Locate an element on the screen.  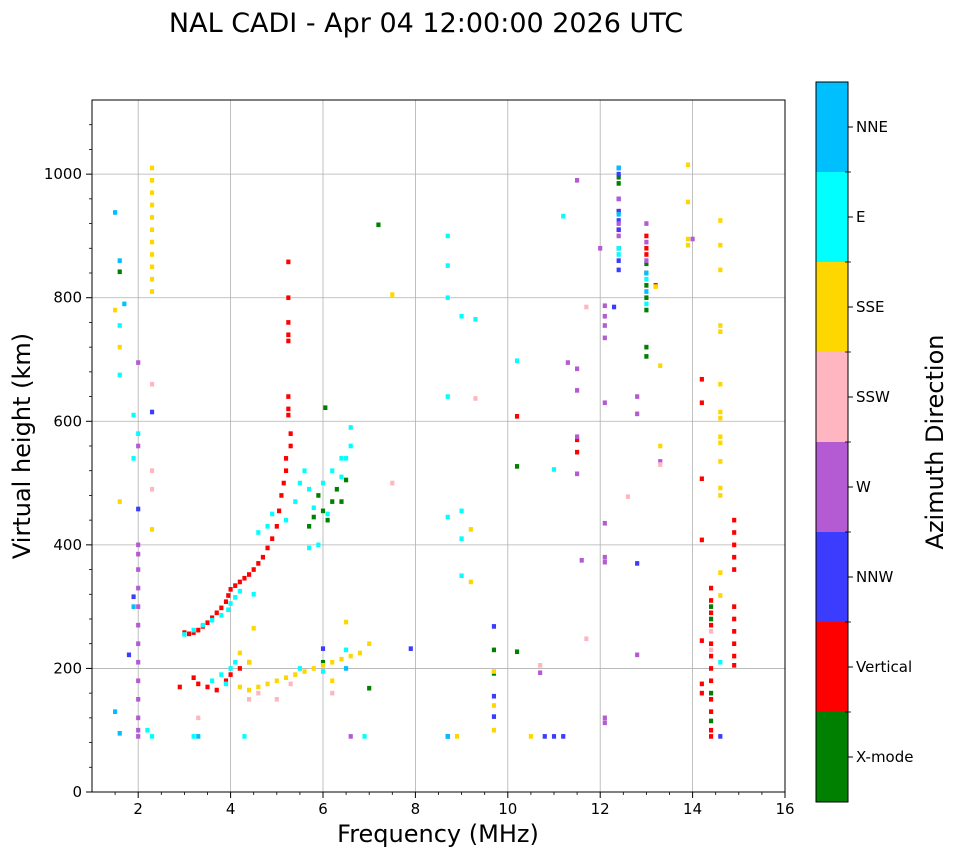
colorbar: X-mode Vertical NNW W SSW SSE E NNE is located at coordinates (864, 442).